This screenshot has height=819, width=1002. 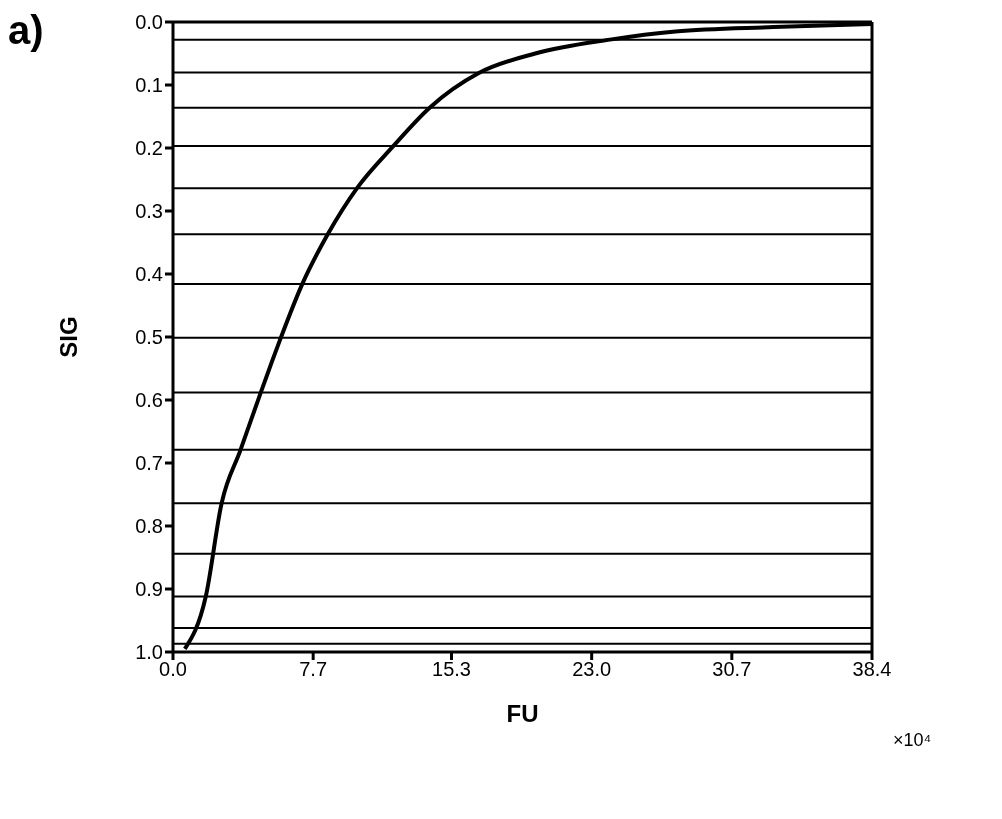 What do you see at coordinates (149, 463) in the screenshot?
I see `y-tick-label: 0.7` at bounding box center [149, 463].